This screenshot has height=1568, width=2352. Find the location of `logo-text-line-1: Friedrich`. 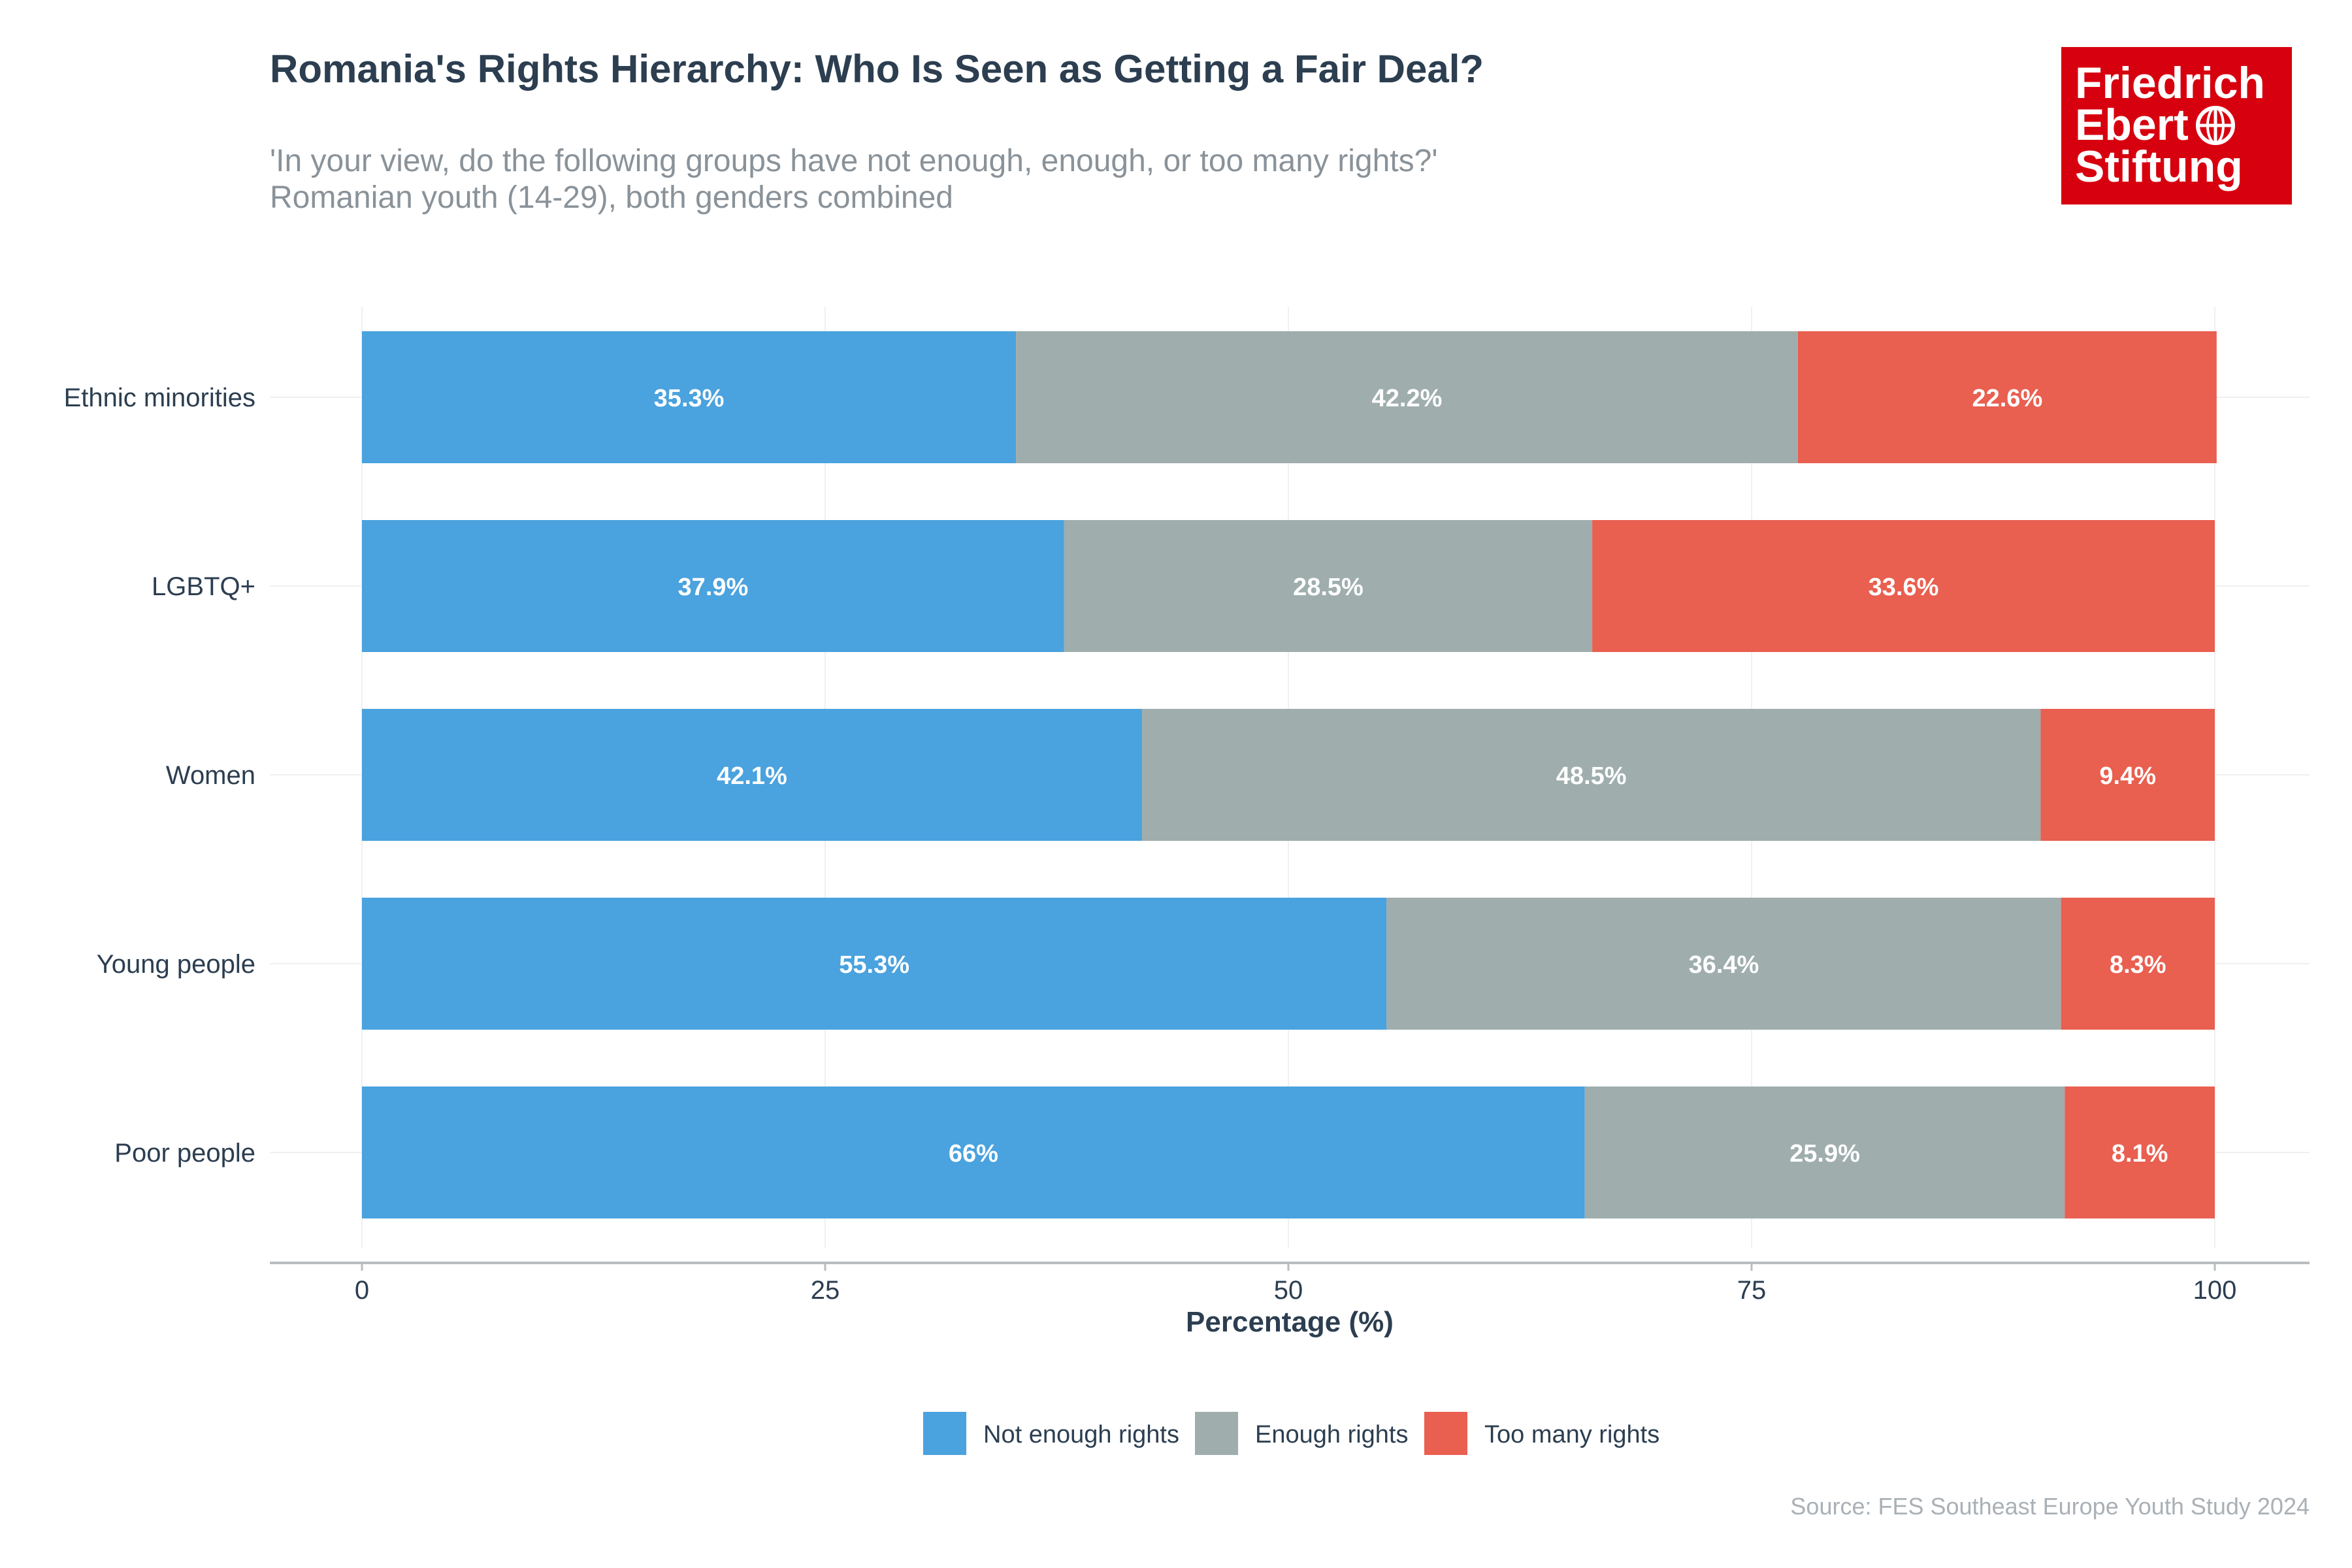

logo-text-line-1: Friedrich is located at coordinates (2170, 83).